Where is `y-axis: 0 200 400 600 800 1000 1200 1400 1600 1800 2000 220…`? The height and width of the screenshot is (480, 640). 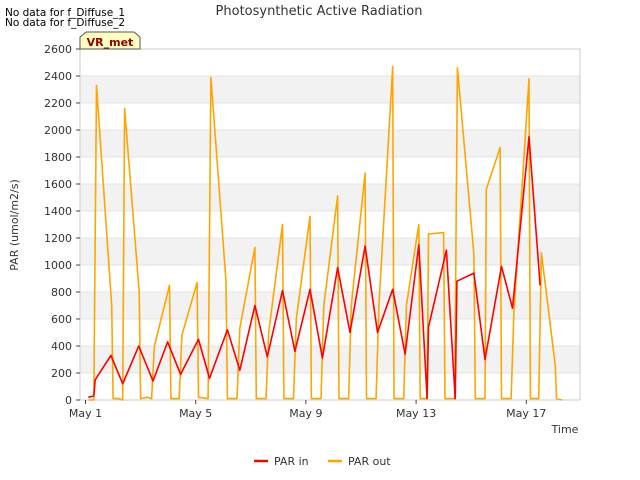 y-axis: 0 200 400 600 800 1000 1200 1400 1600 1800 2000 220… is located at coordinates (62, 225).